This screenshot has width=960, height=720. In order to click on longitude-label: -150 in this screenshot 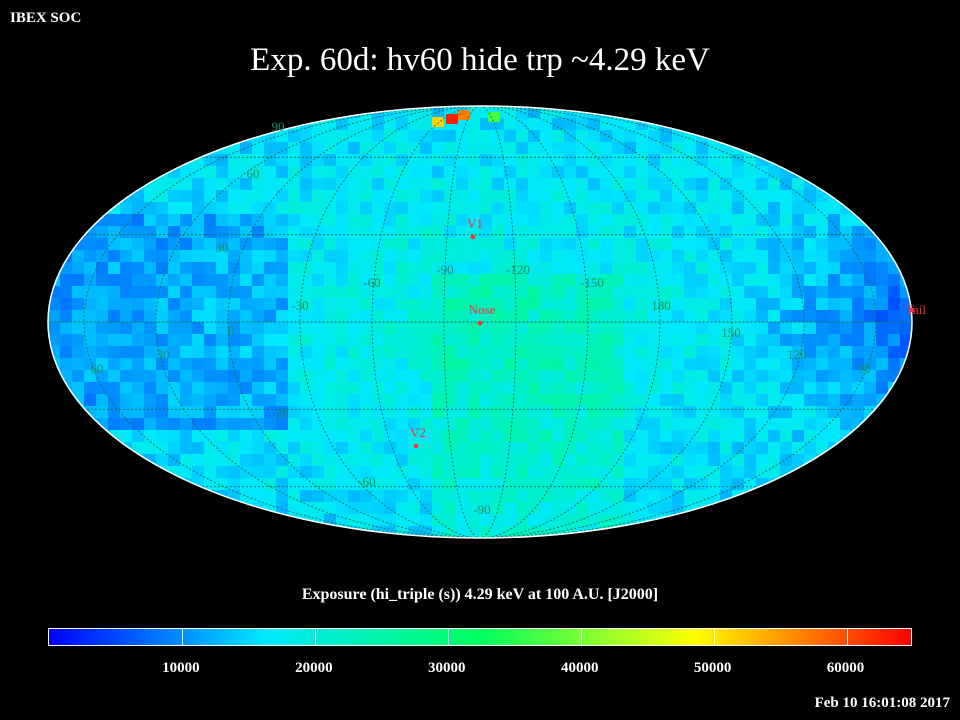, I will do `click(592, 282)`.